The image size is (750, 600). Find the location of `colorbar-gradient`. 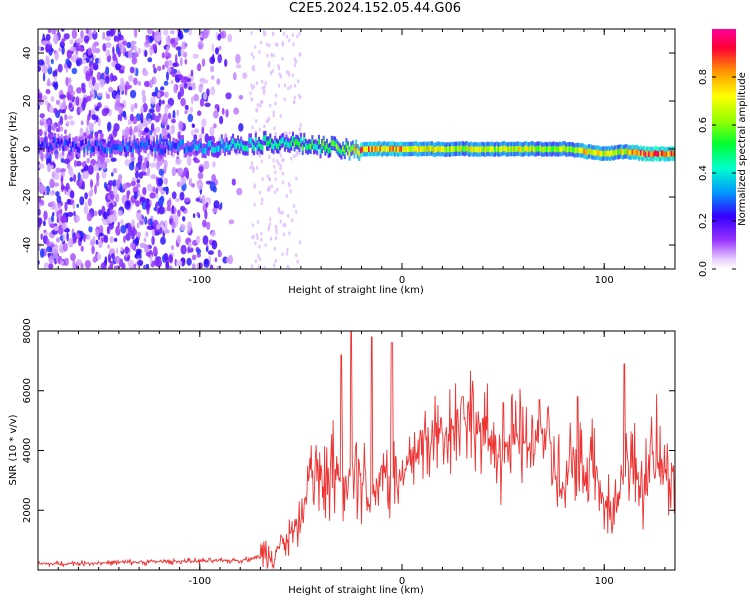

colorbar-gradient is located at coordinates (724, 149).